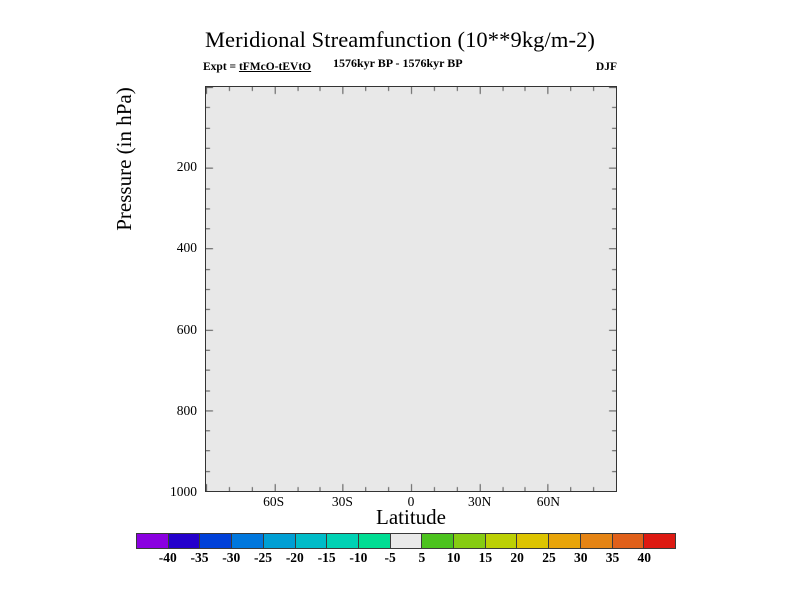  What do you see at coordinates (411, 517) in the screenshot?
I see `x-axis-title: Latitude` at bounding box center [411, 517].